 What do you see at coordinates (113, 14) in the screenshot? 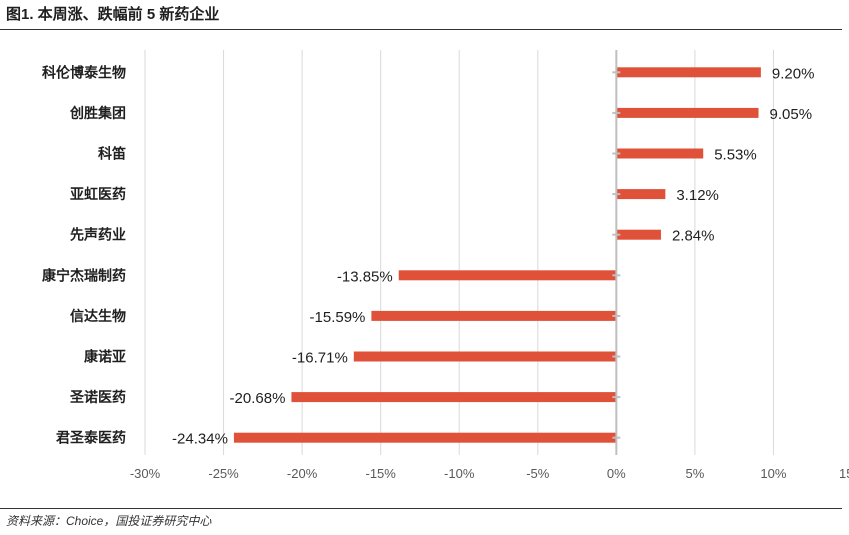
I see `page-title: 图1. 本周涨、跌幅前 5 新药企业` at bounding box center [113, 14].